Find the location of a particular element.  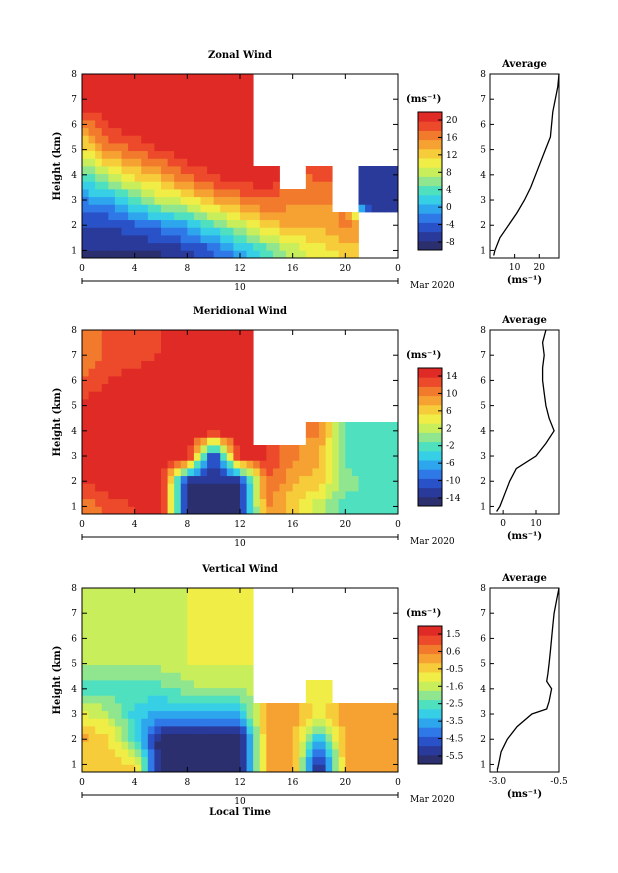

y-axis-label: Height (km) is located at coordinates (57, 422).